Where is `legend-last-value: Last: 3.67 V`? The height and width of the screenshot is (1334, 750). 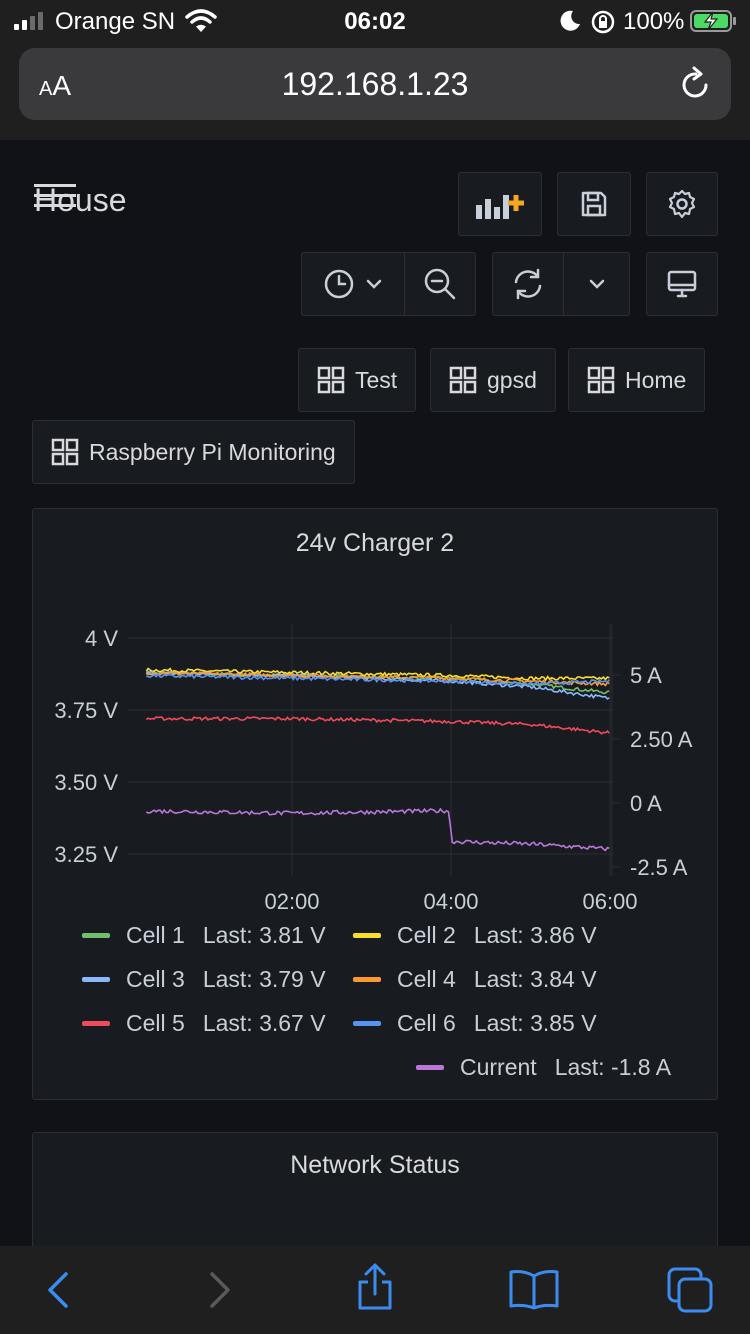
legend-last-value: Last: 3.67 V is located at coordinates (264, 1023).